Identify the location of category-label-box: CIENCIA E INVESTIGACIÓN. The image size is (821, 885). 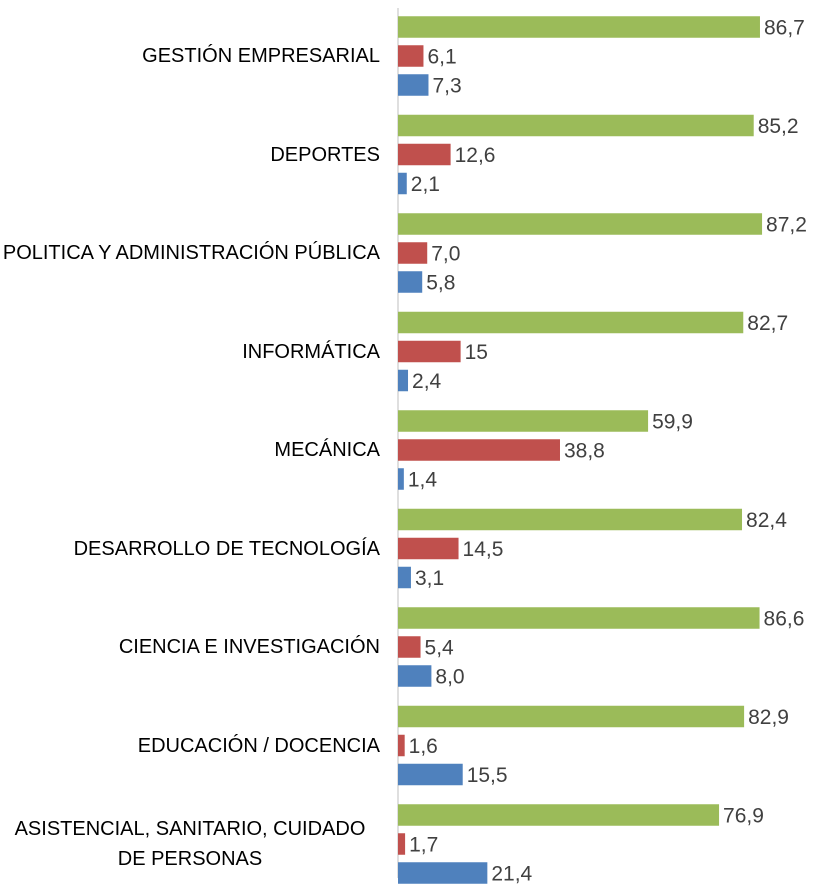
(190, 647).